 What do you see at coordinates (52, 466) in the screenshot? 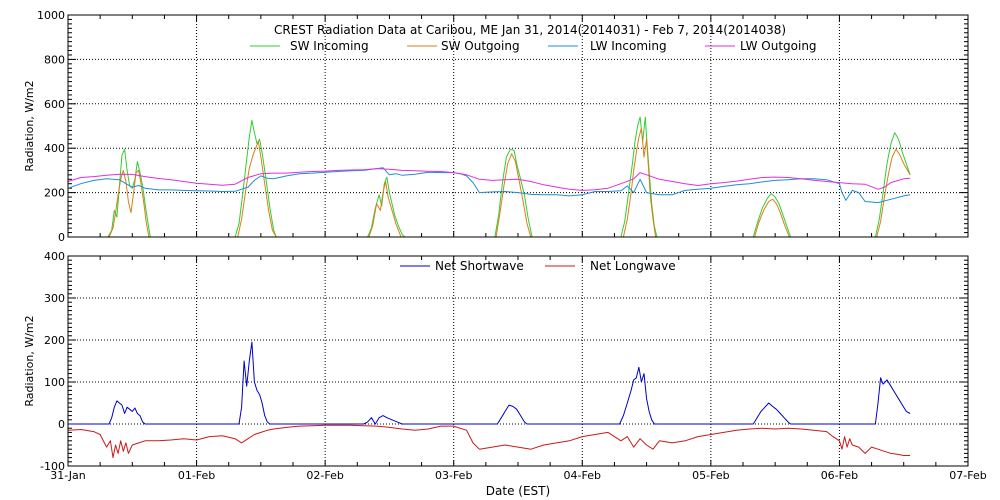
I see `y-tick-label: -100` at bounding box center [52, 466].